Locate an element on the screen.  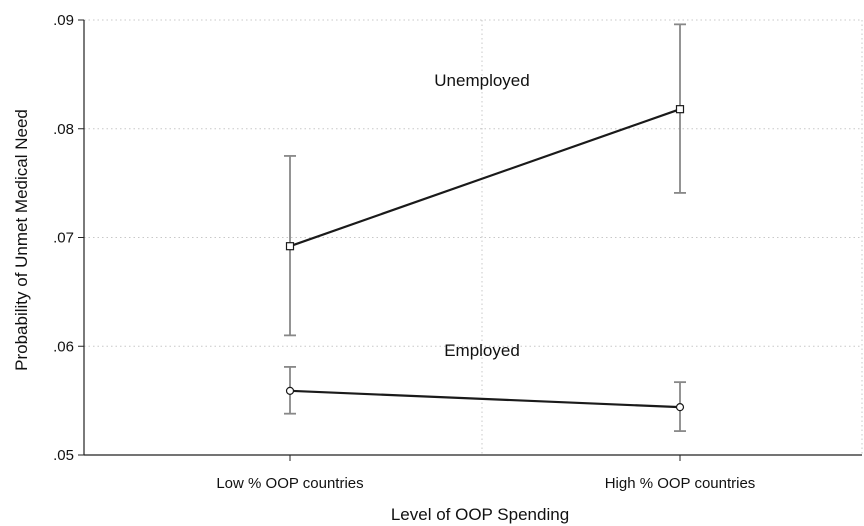
series-label-employed: Employed is located at coordinates (482, 350).